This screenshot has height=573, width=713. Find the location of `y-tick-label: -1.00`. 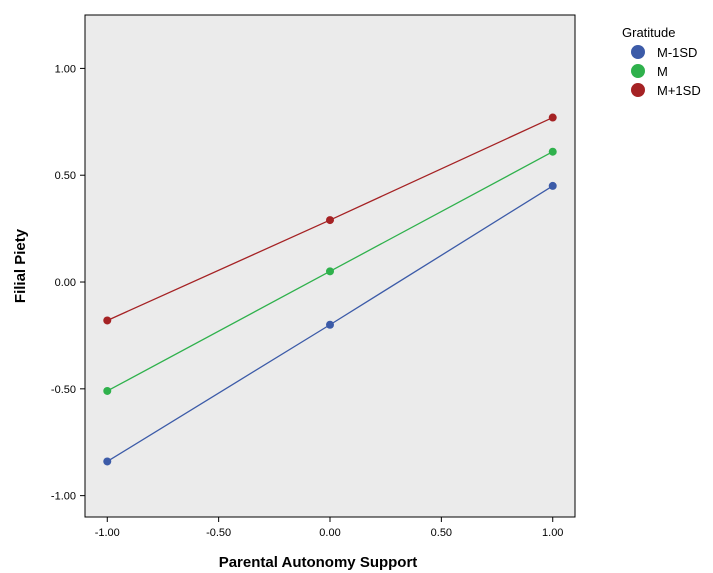

y-tick-label: -1.00 is located at coordinates (63, 497).